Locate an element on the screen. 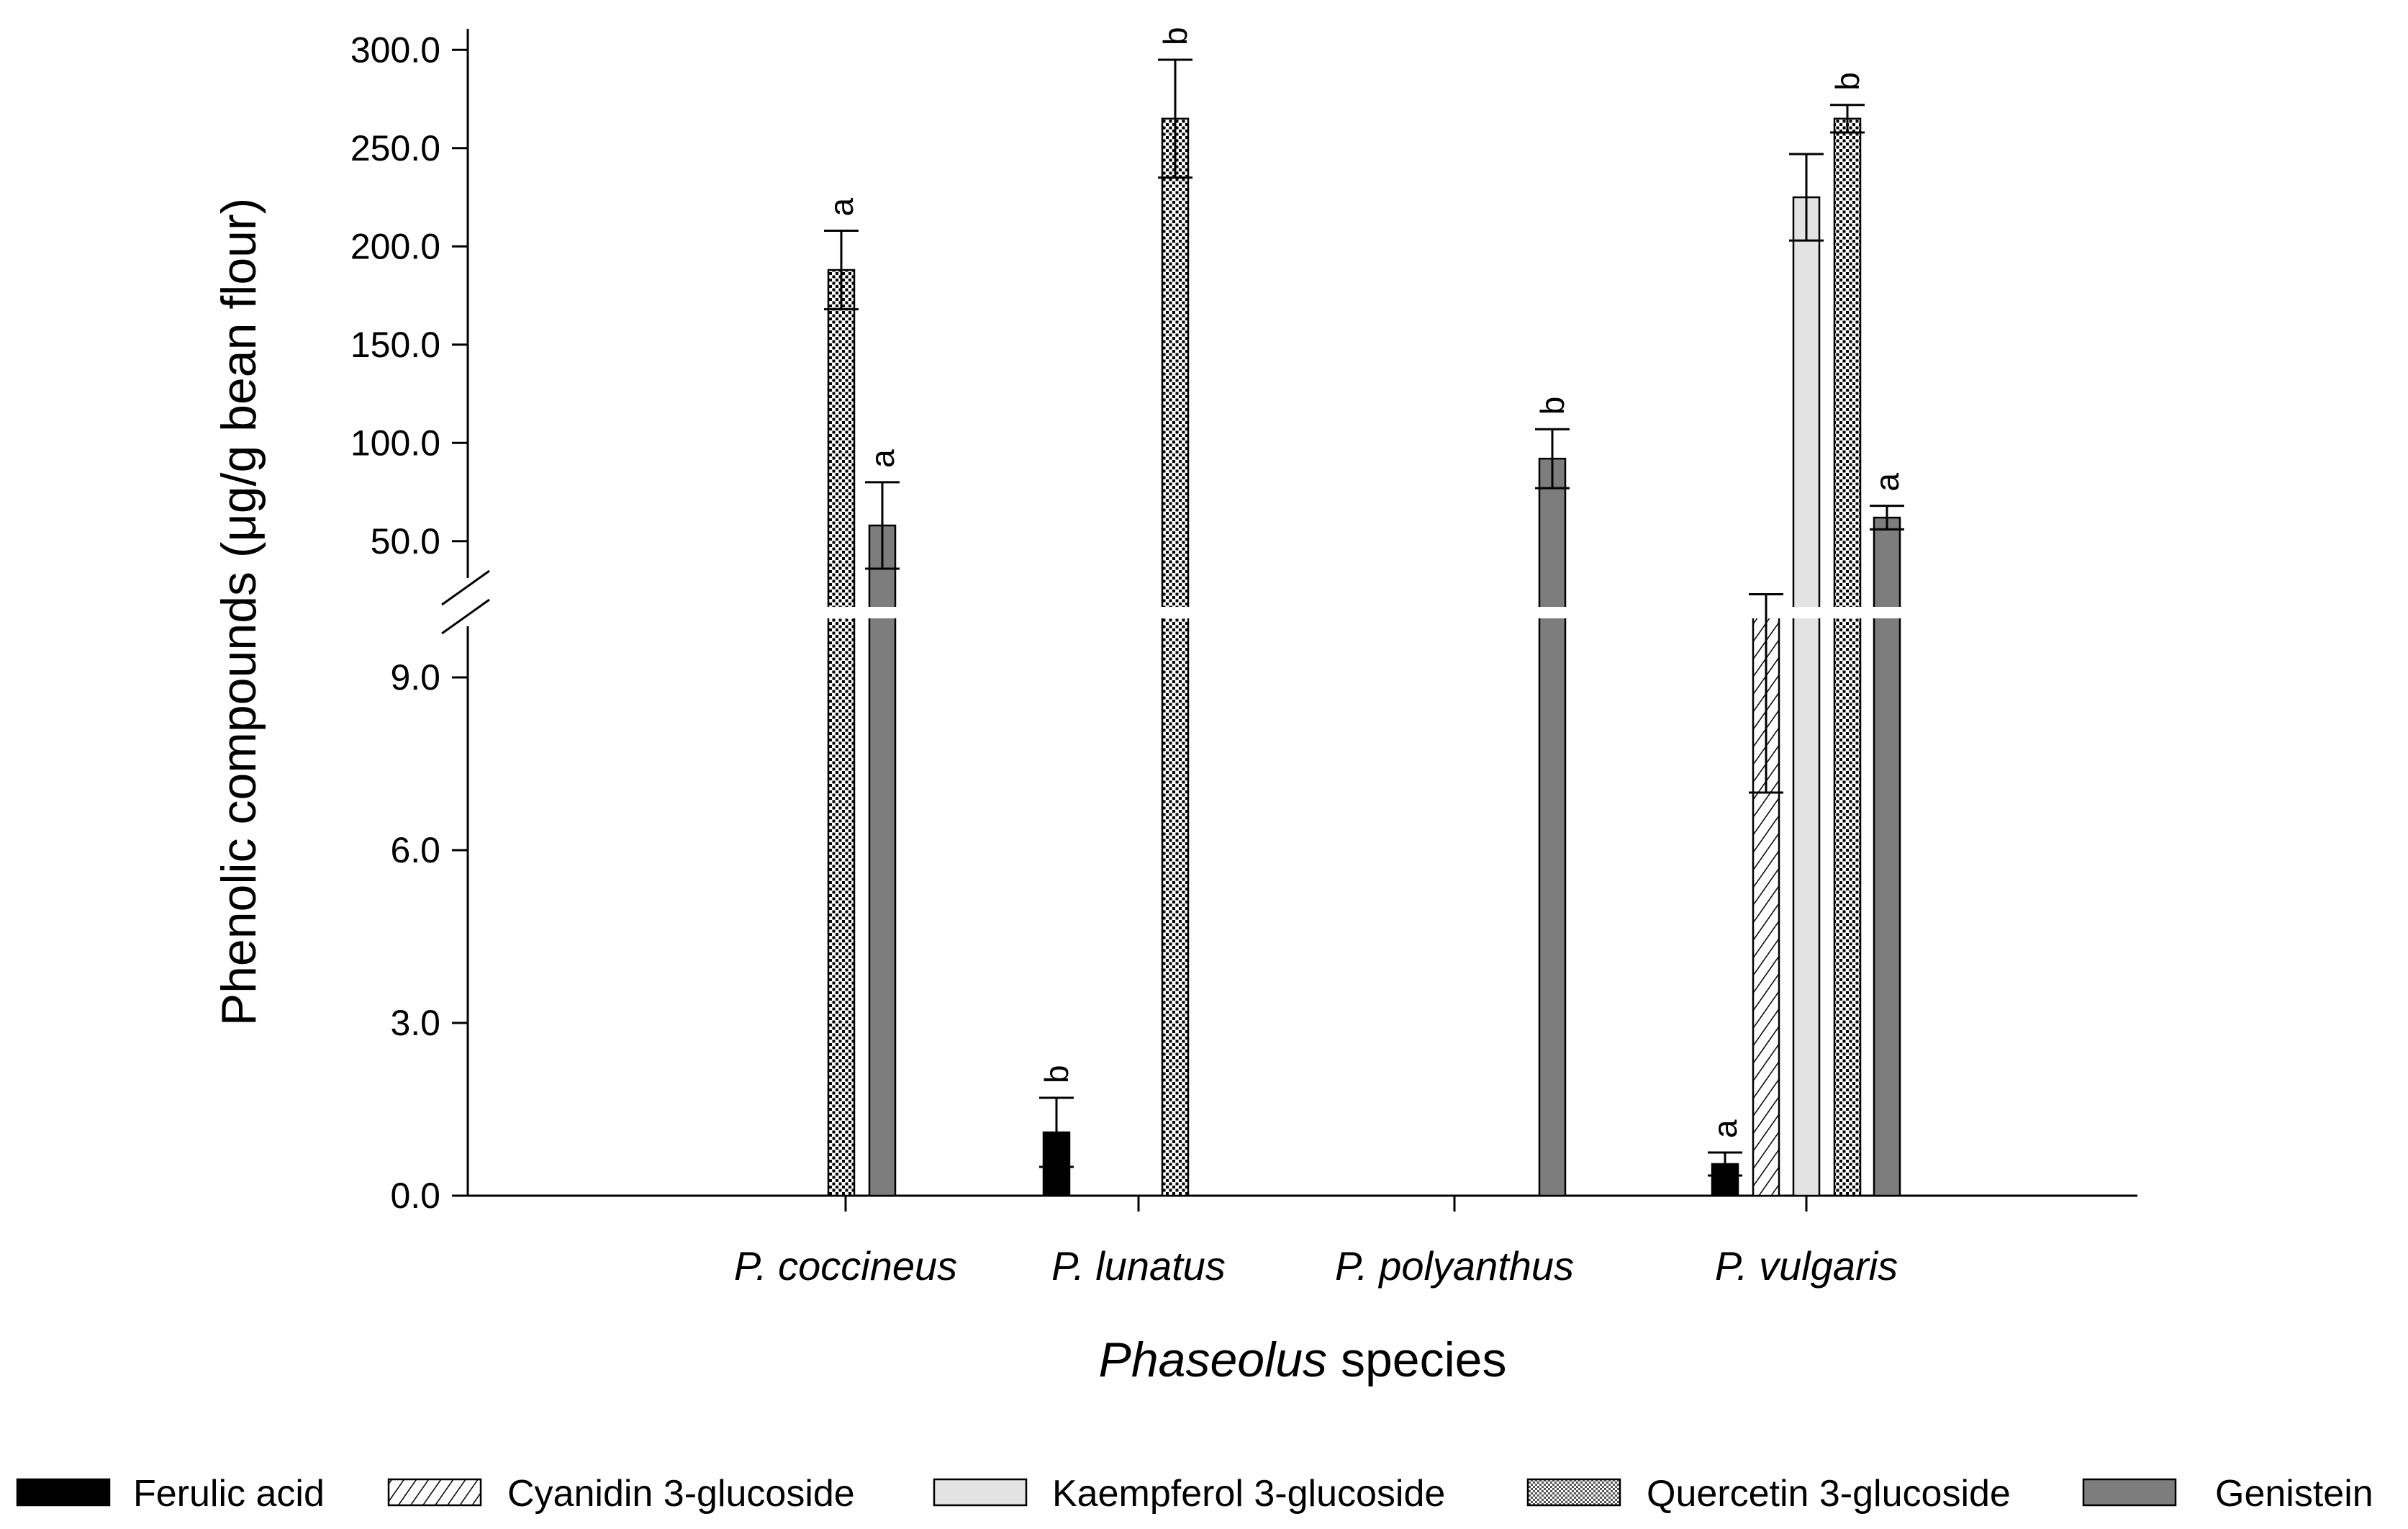  legend-label-0: Ferulic acid is located at coordinates (229, 1494).